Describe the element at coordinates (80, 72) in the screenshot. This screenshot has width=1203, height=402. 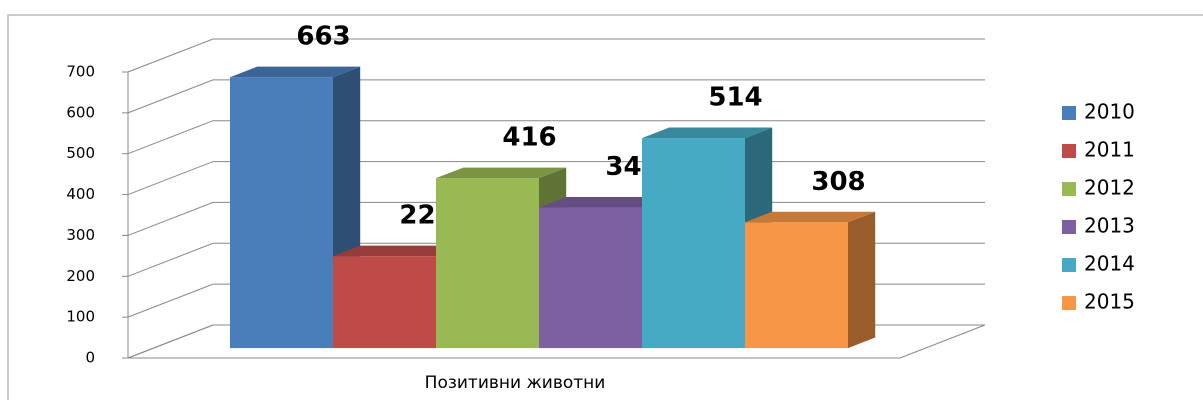
I see `y-tick-label: 700` at that location.